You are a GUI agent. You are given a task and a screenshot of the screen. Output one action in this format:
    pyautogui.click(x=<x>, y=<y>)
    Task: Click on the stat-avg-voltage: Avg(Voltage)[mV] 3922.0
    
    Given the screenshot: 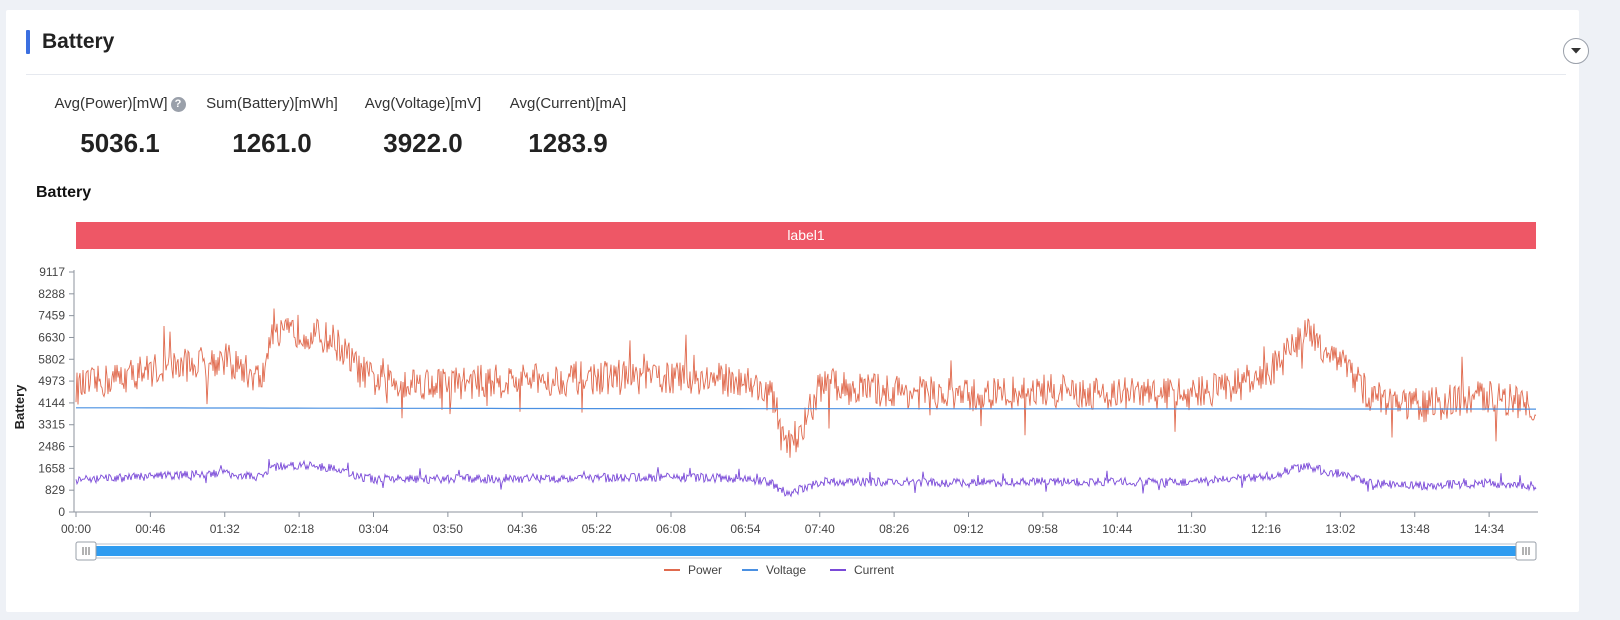 What is the action you would take?
    pyautogui.click(x=423, y=126)
    